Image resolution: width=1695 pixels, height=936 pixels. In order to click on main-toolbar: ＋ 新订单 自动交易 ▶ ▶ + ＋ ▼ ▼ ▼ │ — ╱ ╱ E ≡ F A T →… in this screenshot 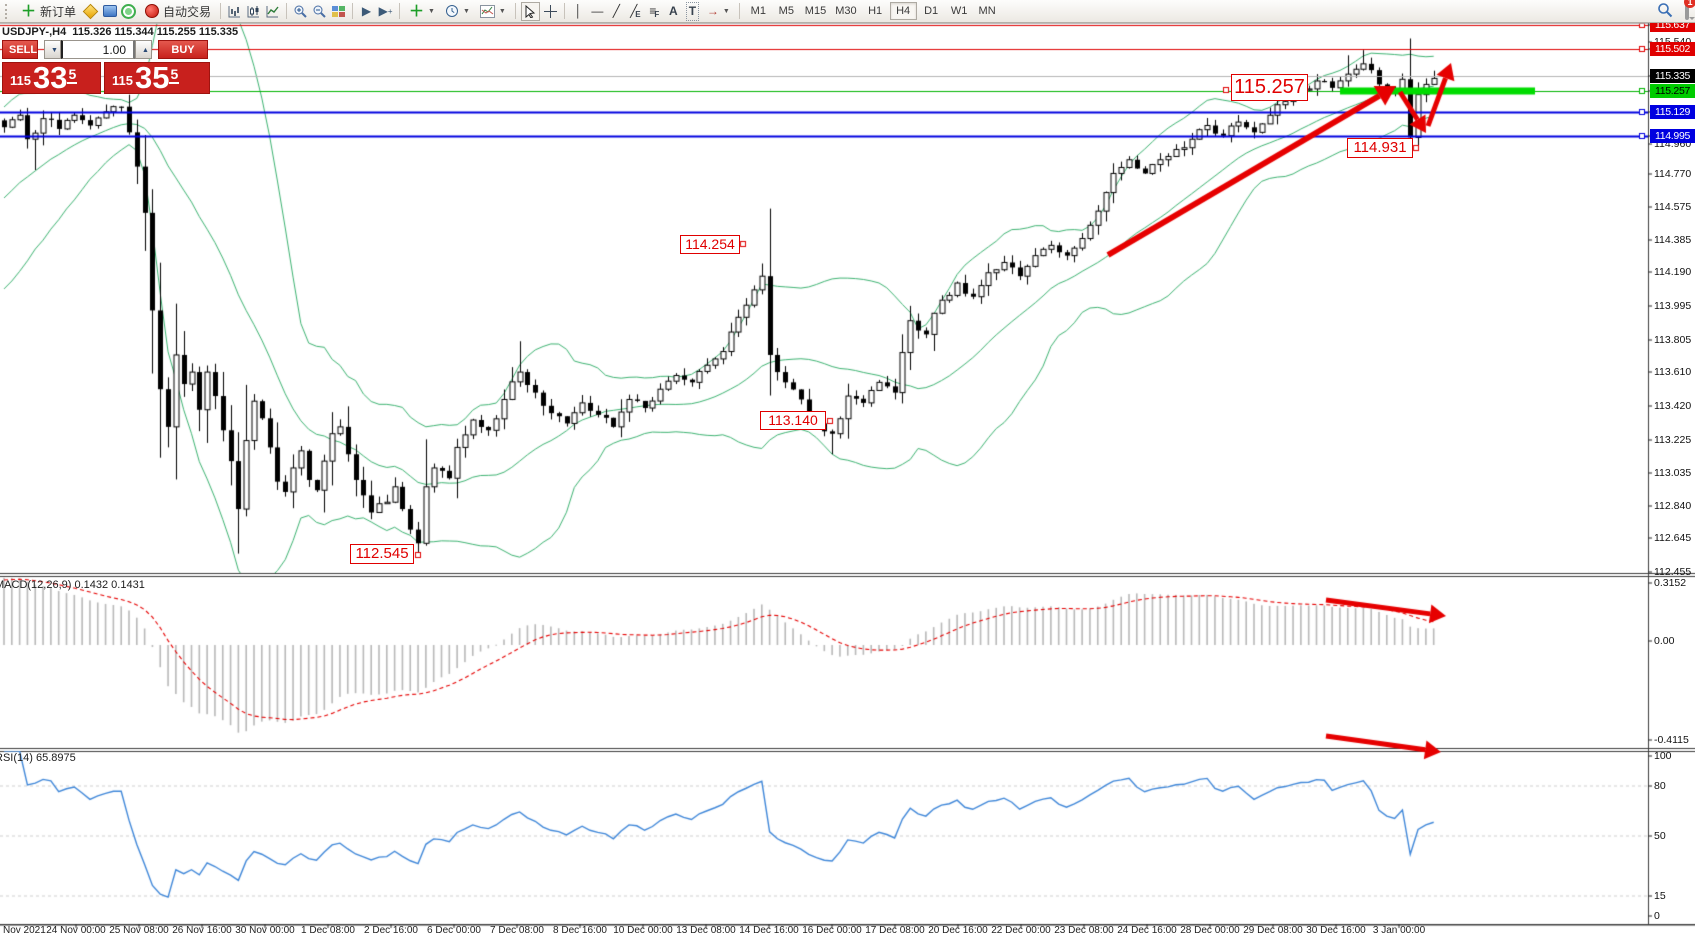, I will do `click(847, 11)`.